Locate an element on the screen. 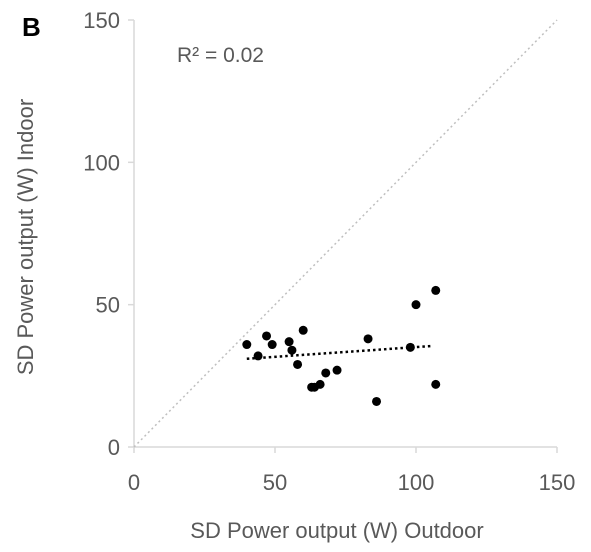 Image resolution: width=591 pixels, height=552 pixels. trendline is located at coordinates (340, 352).